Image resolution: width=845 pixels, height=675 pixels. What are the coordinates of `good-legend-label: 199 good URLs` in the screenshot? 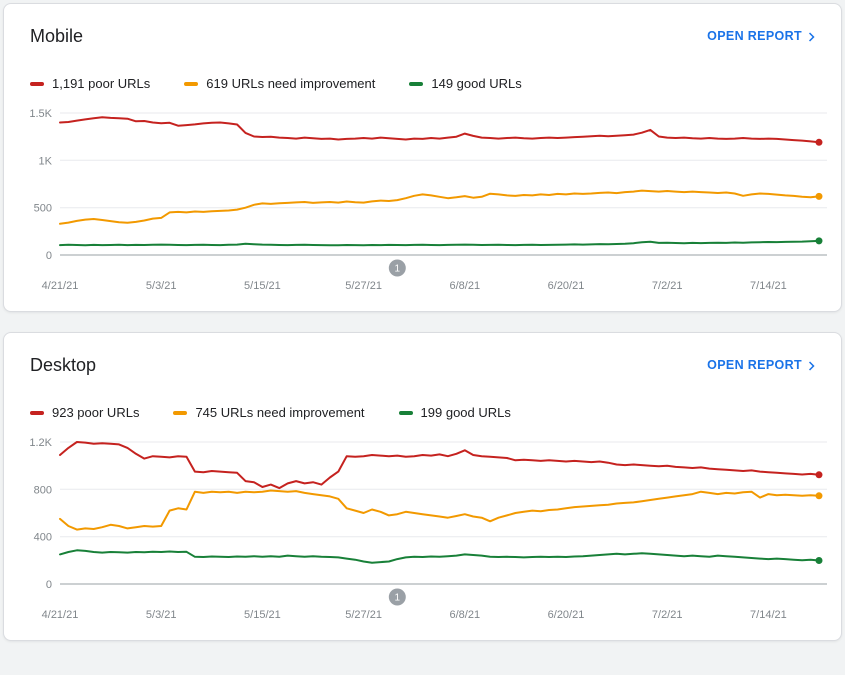 It's located at (465, 412).